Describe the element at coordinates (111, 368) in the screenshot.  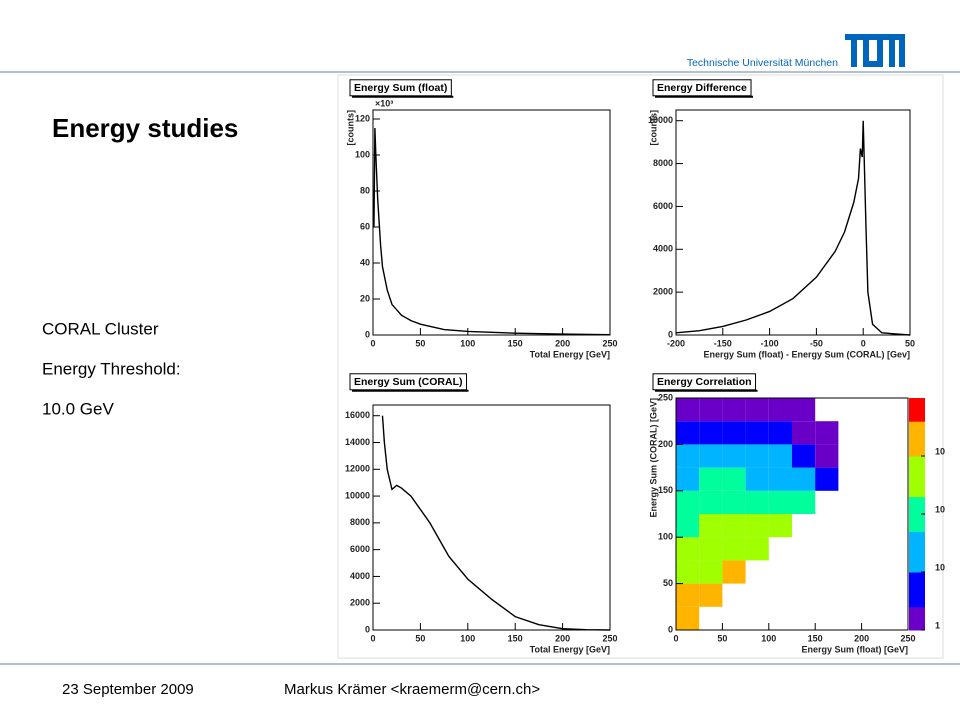
I see `body-line: Energy Threshold:` at that location.